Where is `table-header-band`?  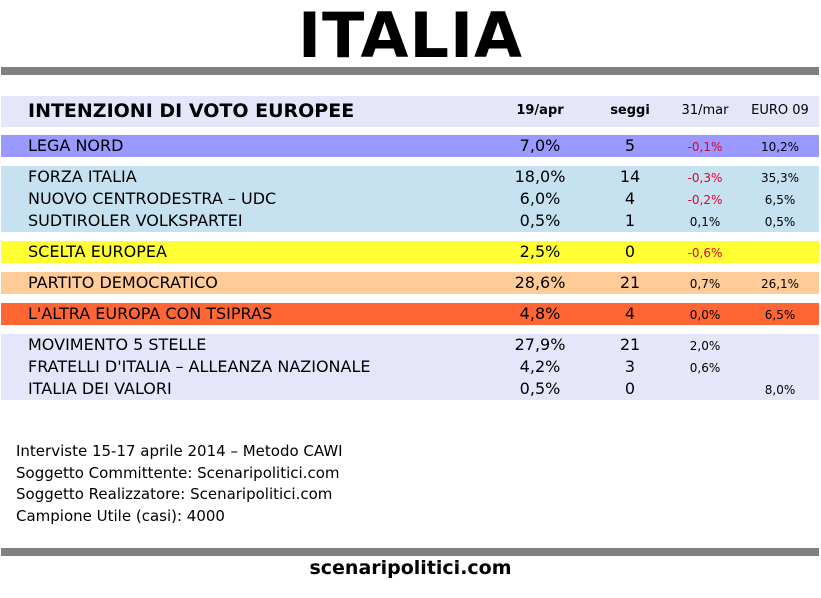 table-header-band is located at coordinates (410, 111).